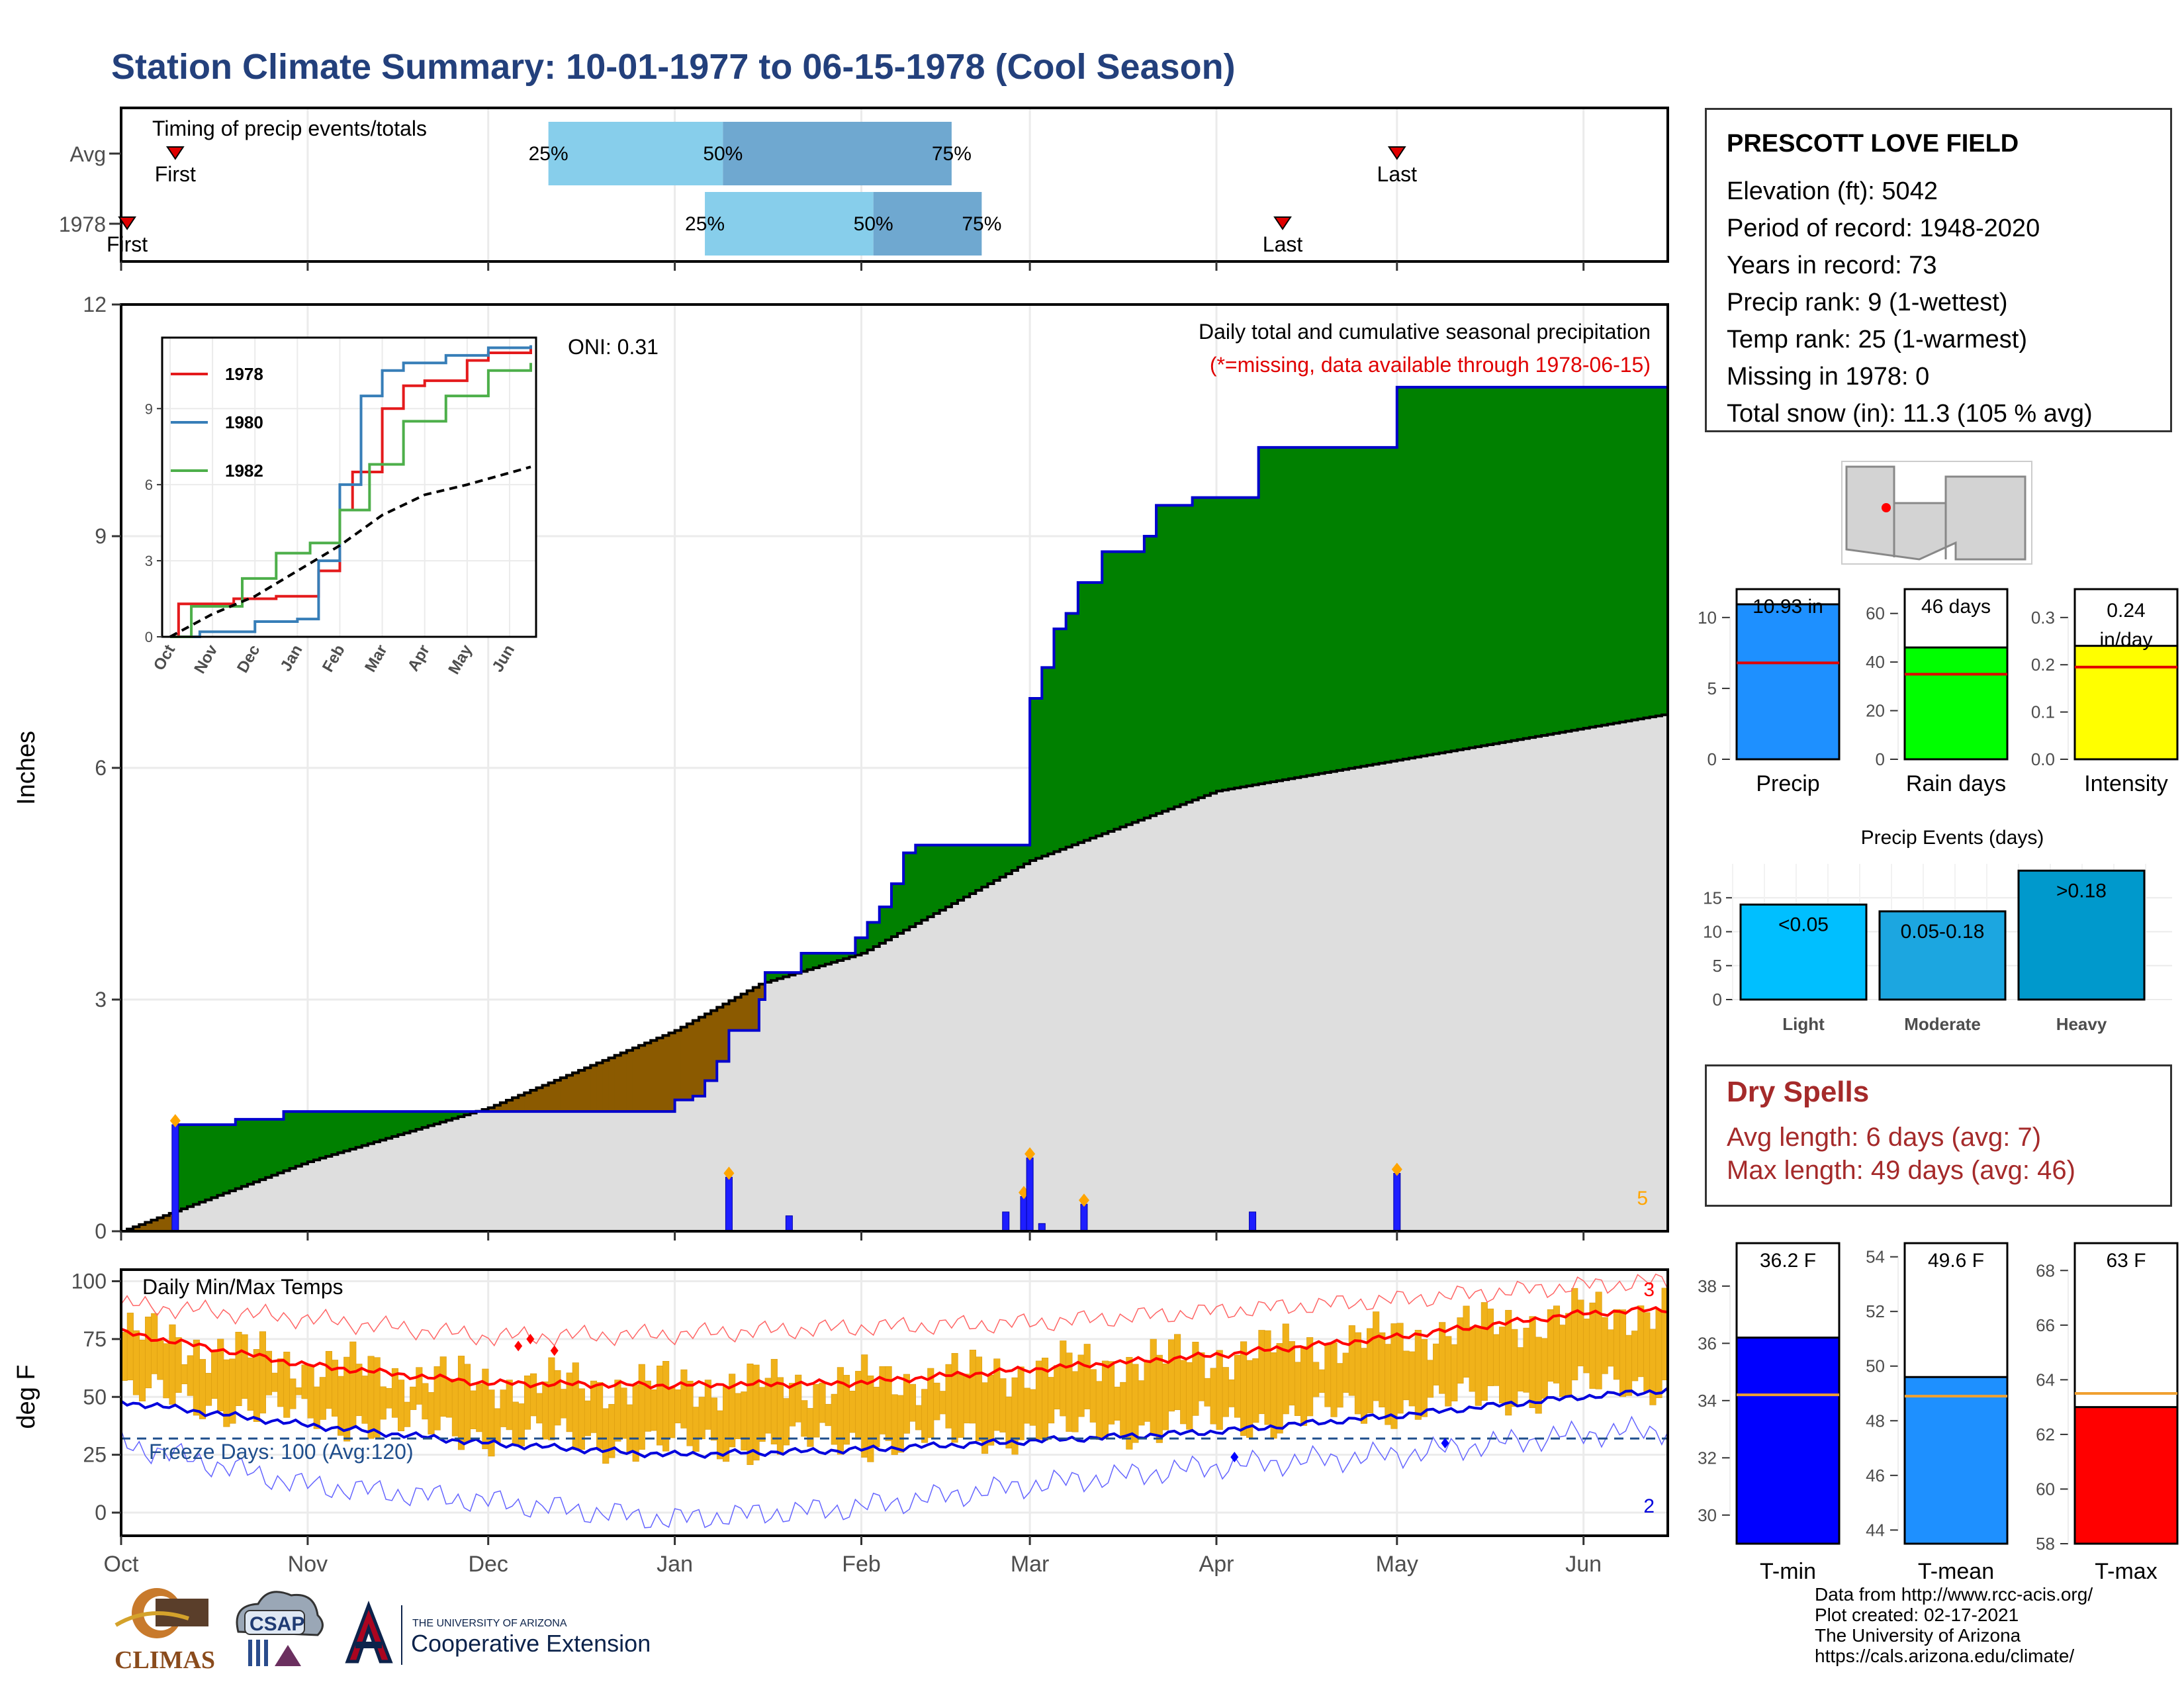 This screenshot has width=2184, height=1688. Describe the element at coordinates (244, 471) in the screenshot. I see `inset-legend-label: 1982` at that location.